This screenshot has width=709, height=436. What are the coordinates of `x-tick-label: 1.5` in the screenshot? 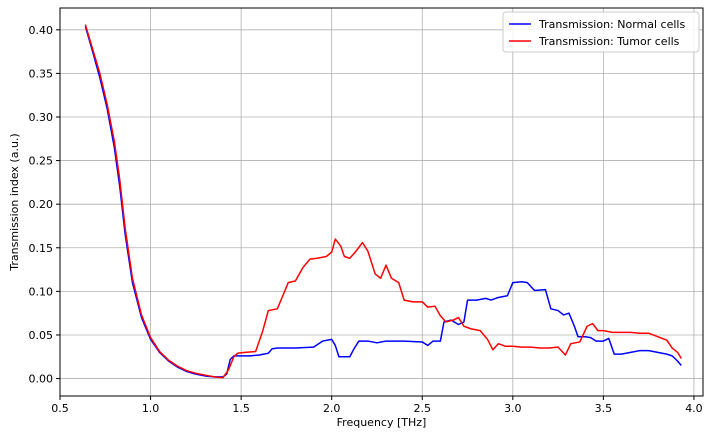 It's located at (241, 408).